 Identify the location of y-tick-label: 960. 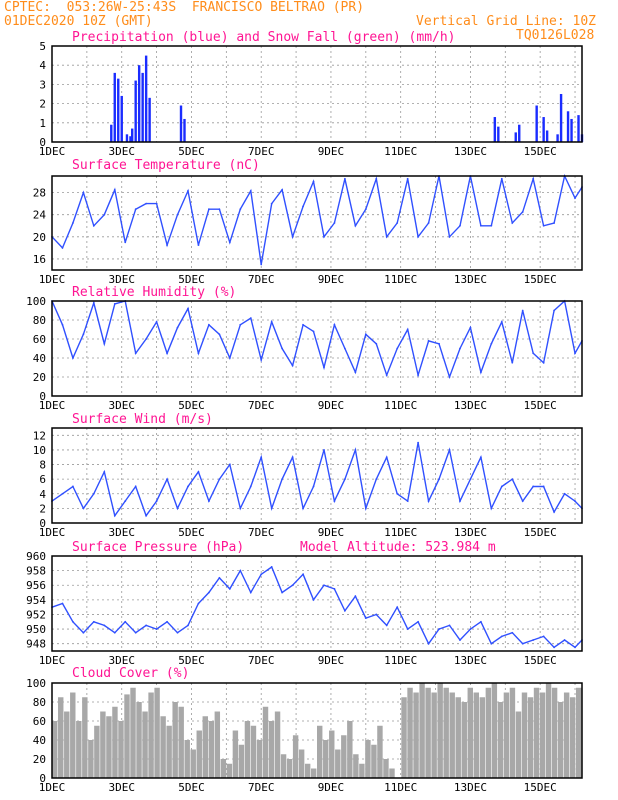
(36, 556).